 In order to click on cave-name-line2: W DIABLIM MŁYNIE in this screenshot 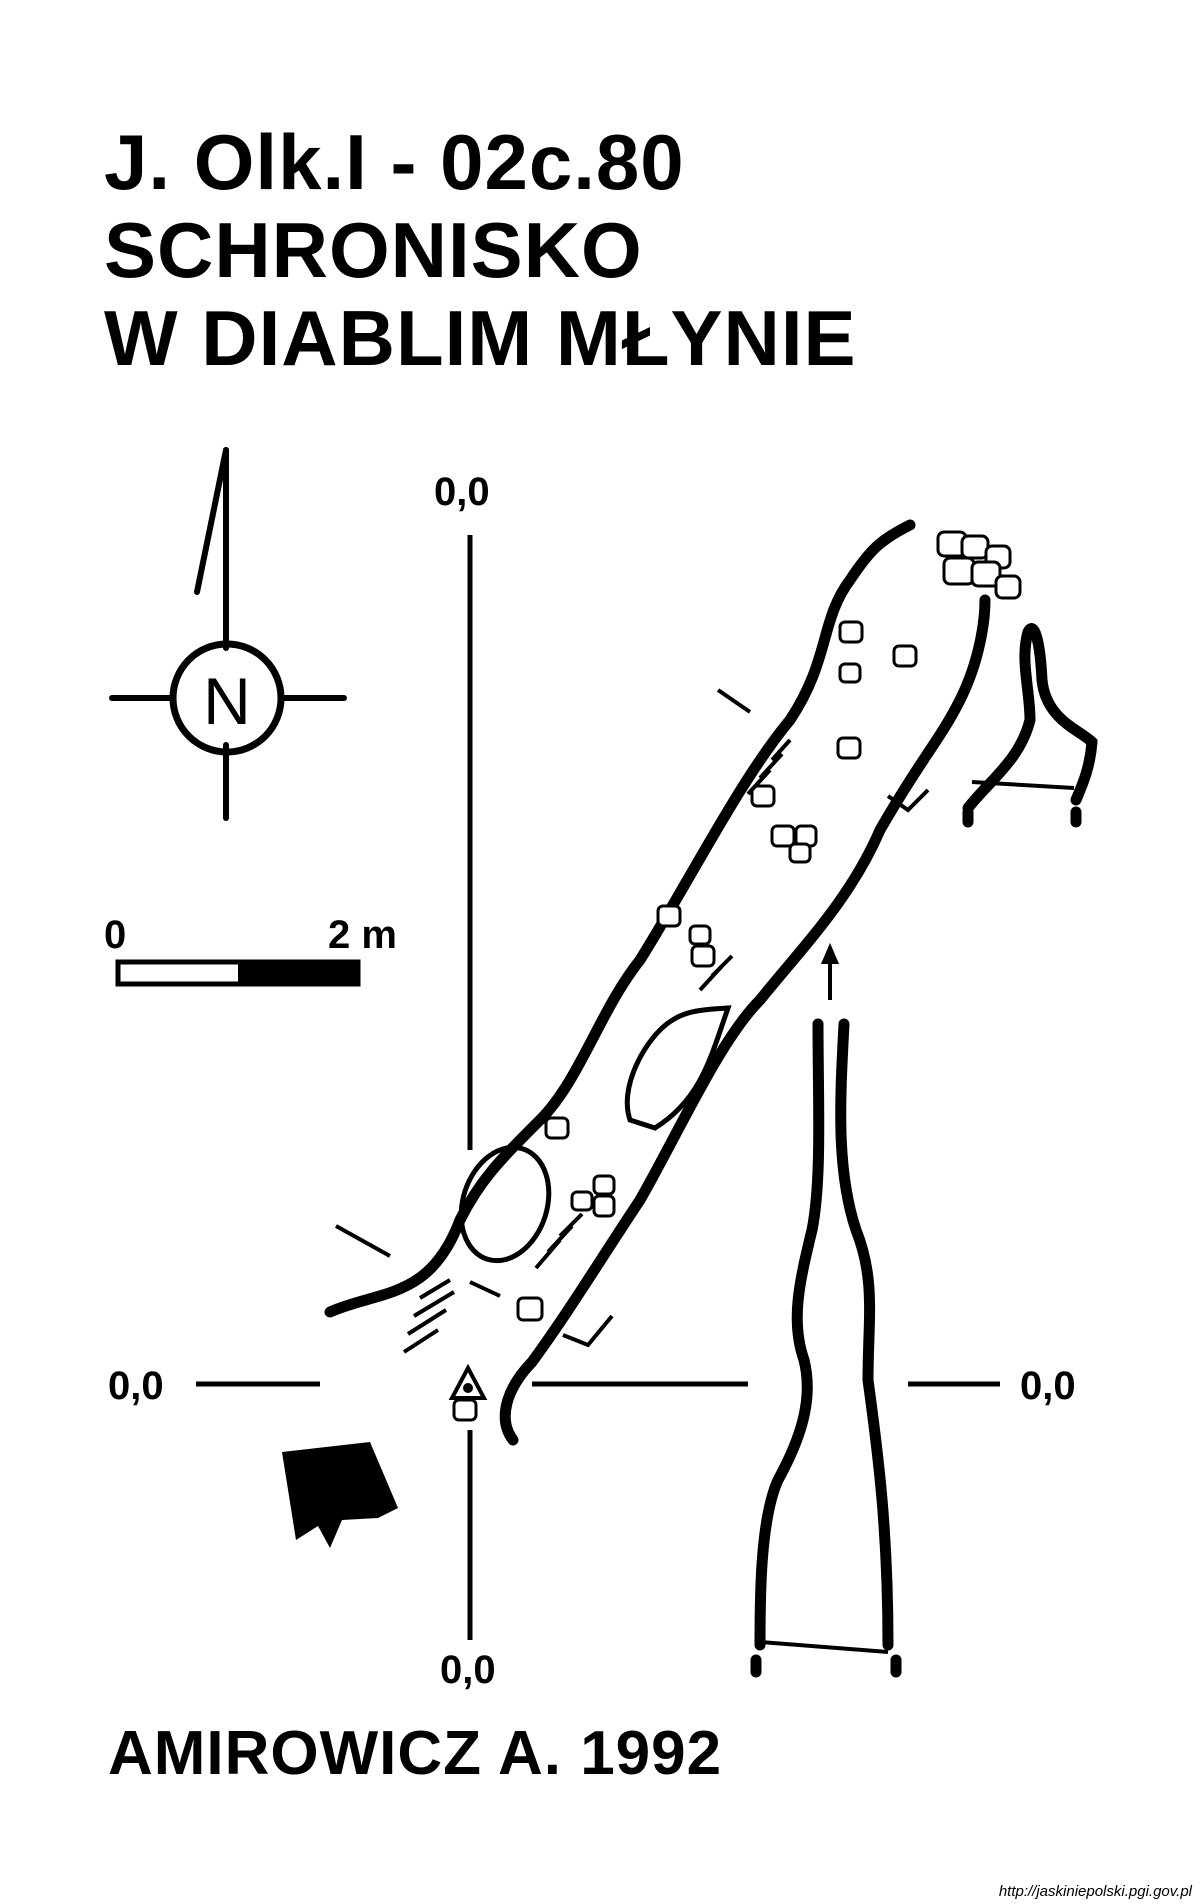, I will do `click(480, 338)`.